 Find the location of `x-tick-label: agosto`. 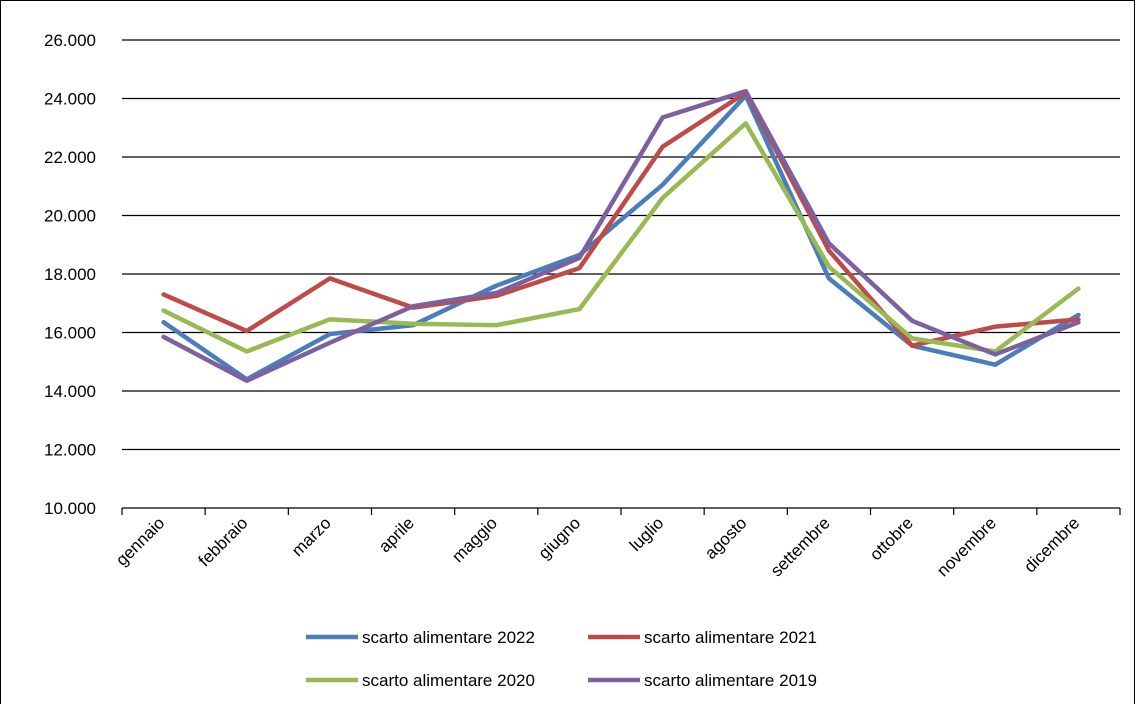

x-tick-label: agosto is located at coordinates (726, 538).